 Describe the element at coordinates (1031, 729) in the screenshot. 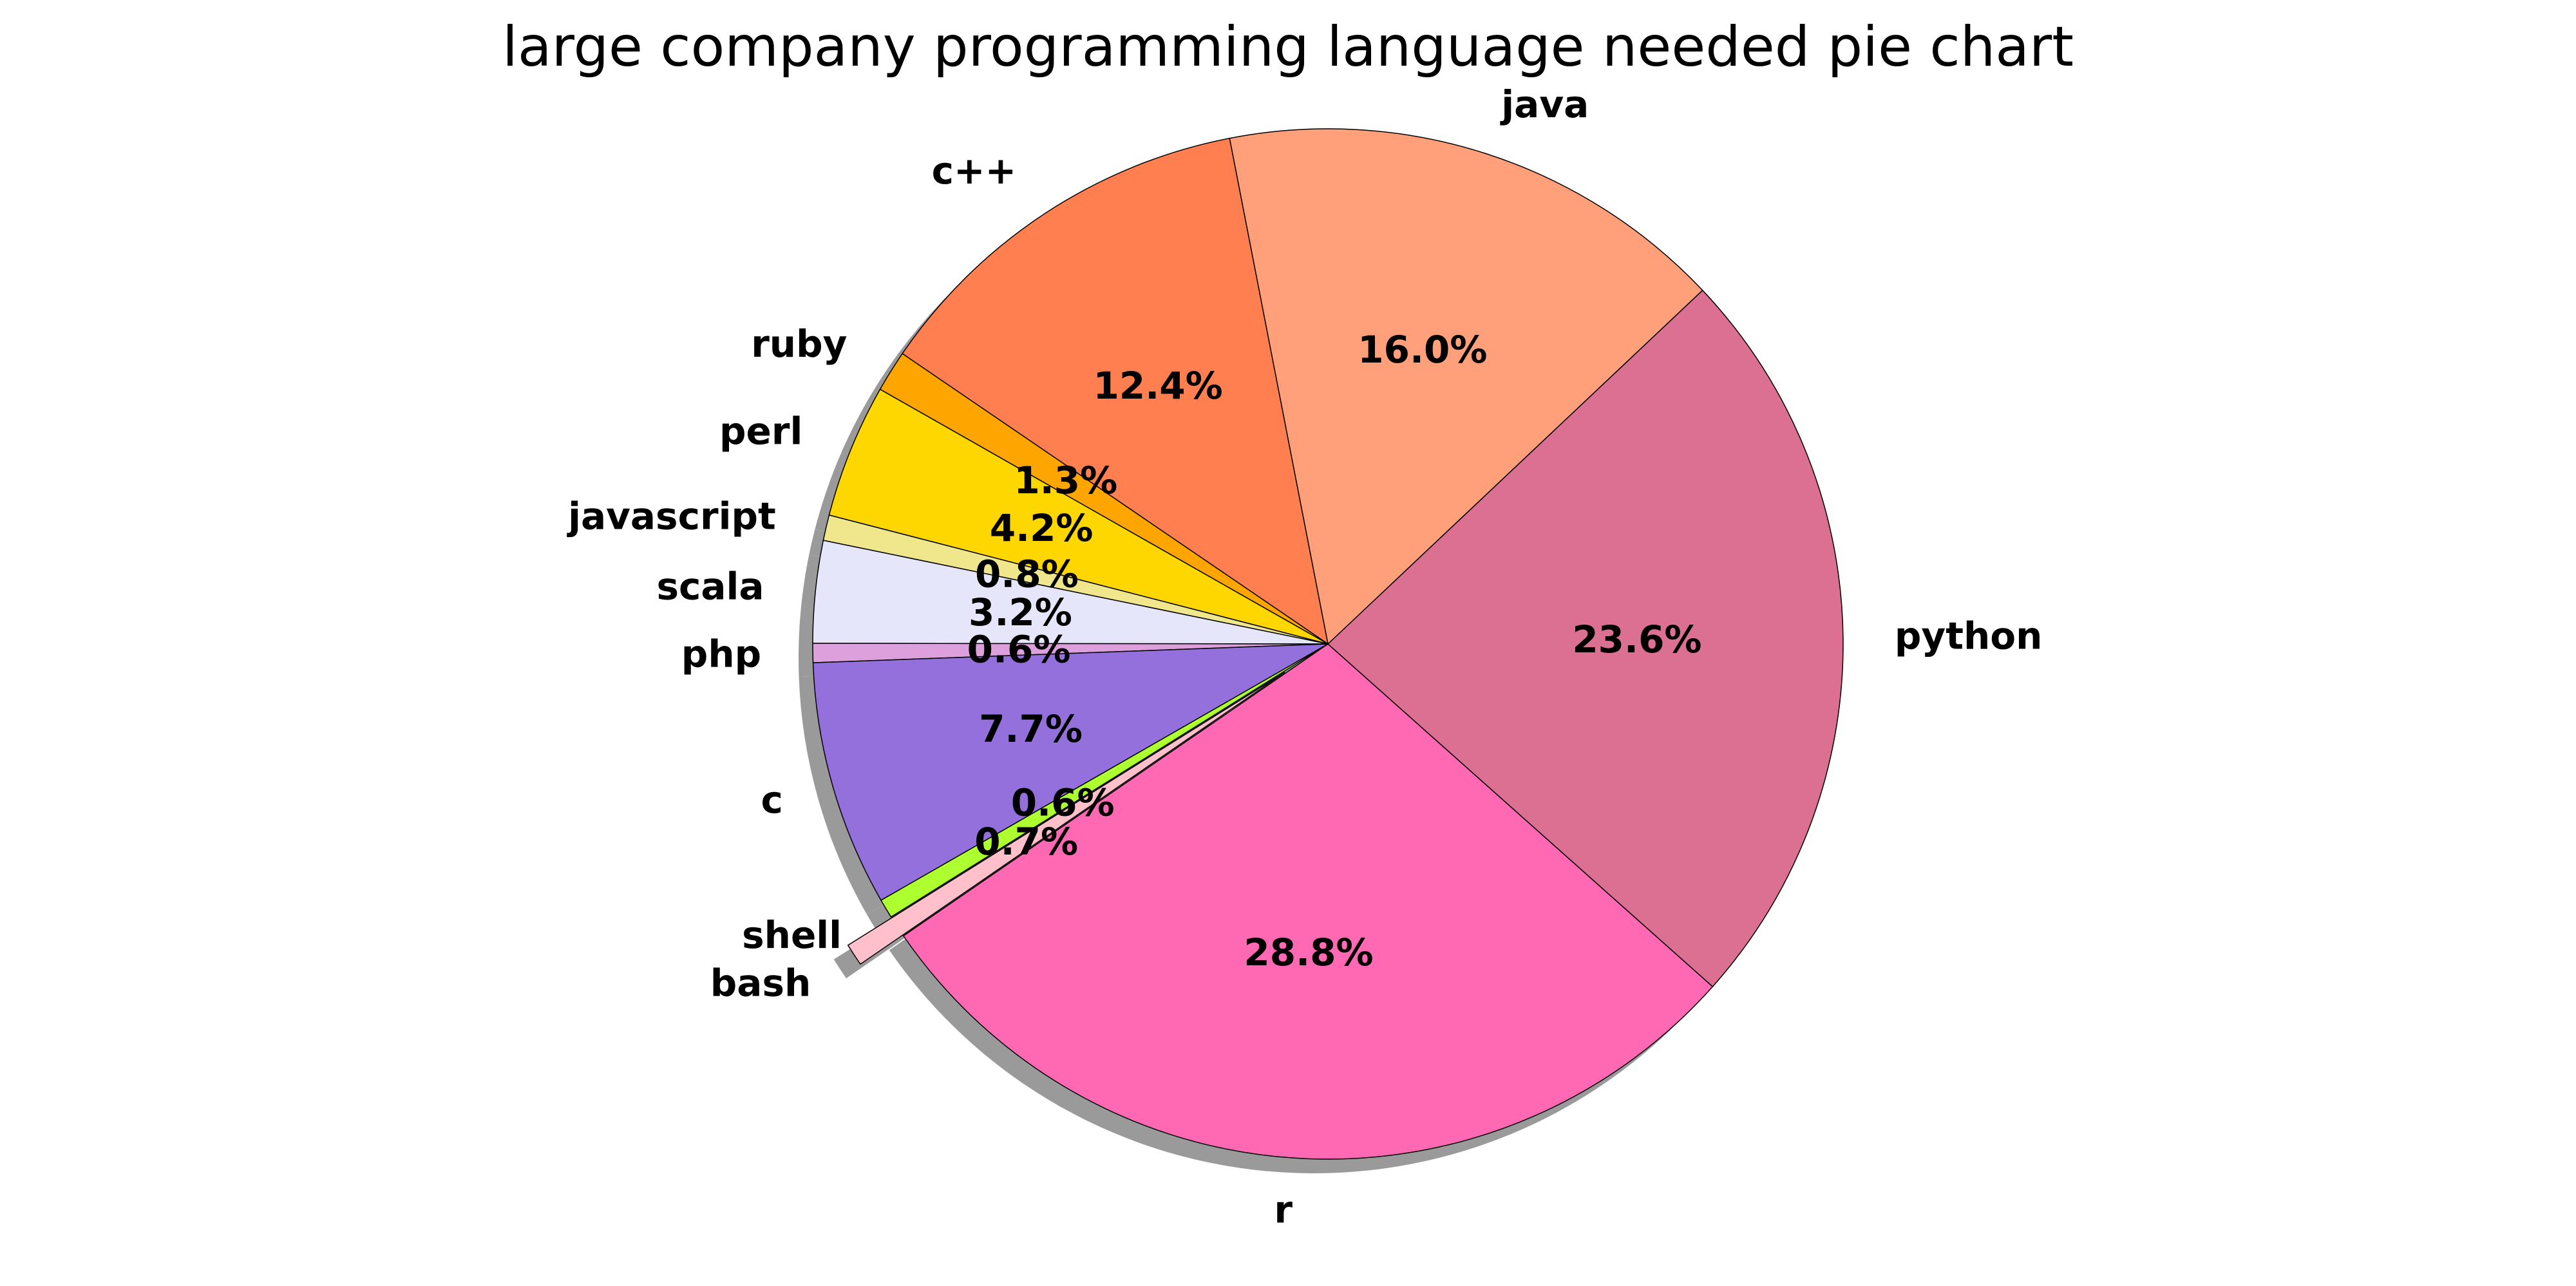

I see `slice-pct-c: 7.7%` at that location.